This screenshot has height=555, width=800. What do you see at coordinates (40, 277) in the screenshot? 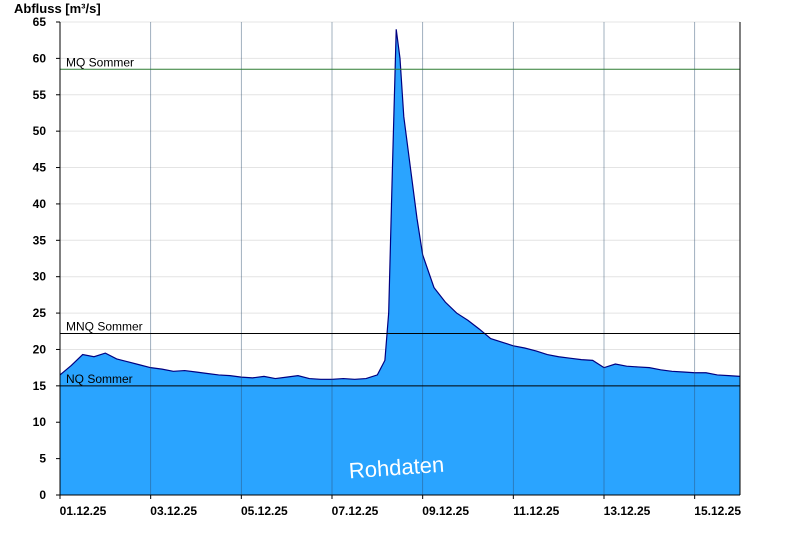
I see `y-tick-label: 30` at bounding box center [40, 277].